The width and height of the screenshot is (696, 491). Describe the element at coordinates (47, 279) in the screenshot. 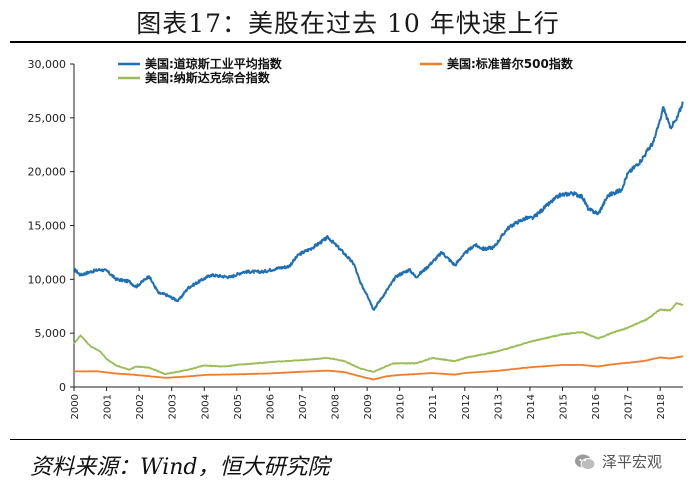

I see `y-tick-label: 10,000` at that location.